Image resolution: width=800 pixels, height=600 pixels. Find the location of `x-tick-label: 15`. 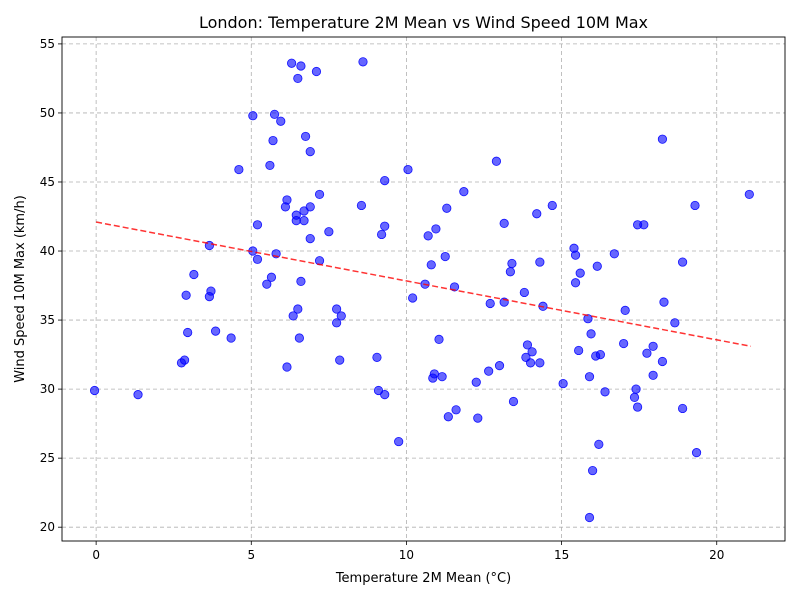

x-tick-label: 15 is located at coordinates (561, 555).